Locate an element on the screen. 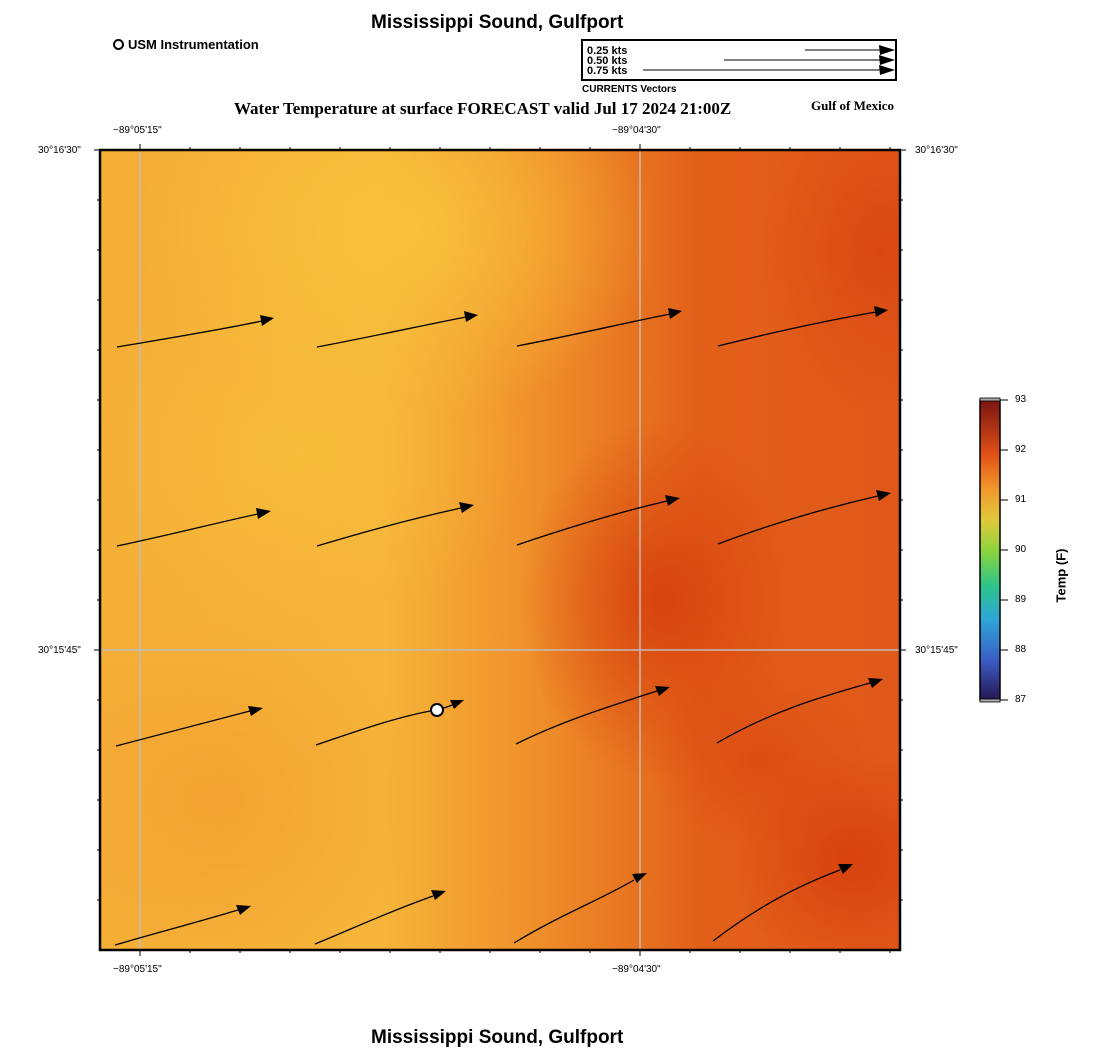 The image size is (1100, 1050). vector-legend-label: 0.50 kts is located at coordinates (607, 61).